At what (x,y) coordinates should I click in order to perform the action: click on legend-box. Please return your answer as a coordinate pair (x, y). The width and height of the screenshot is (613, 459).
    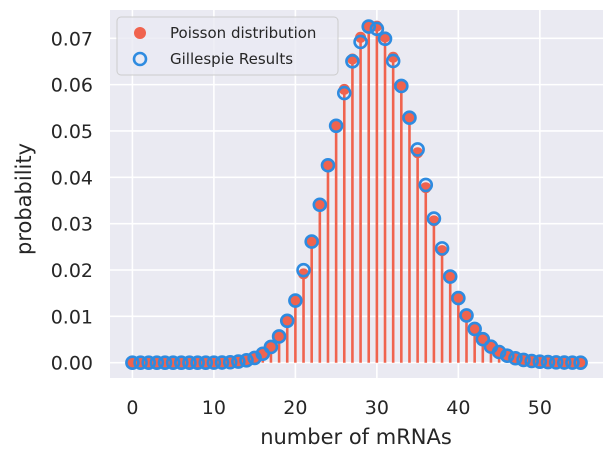
    Looking at the image, I should click on (227, 46).